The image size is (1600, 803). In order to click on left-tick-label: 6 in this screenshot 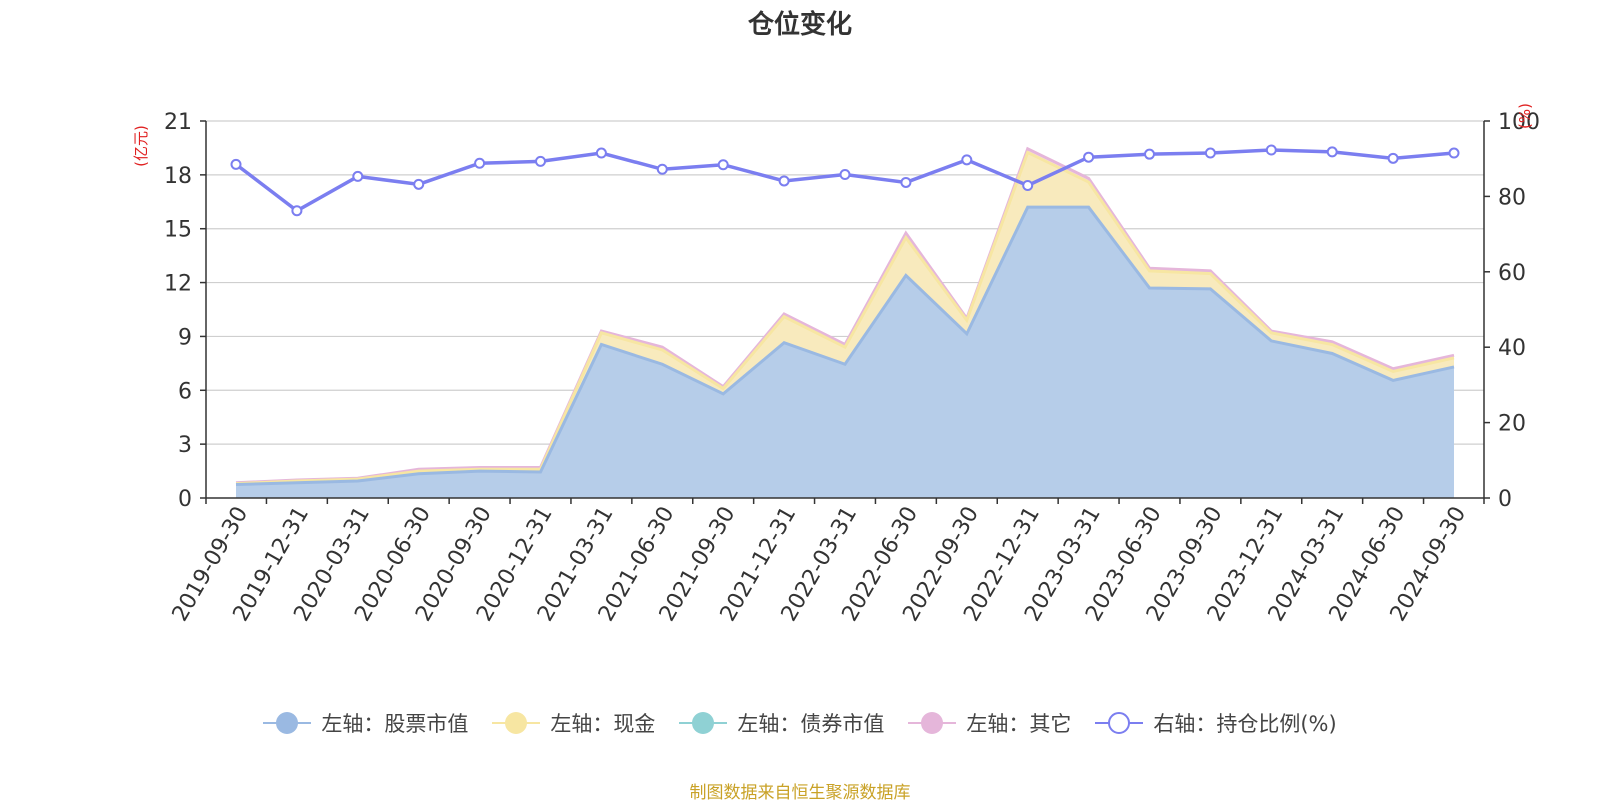, I will do `click(185, 391)`.